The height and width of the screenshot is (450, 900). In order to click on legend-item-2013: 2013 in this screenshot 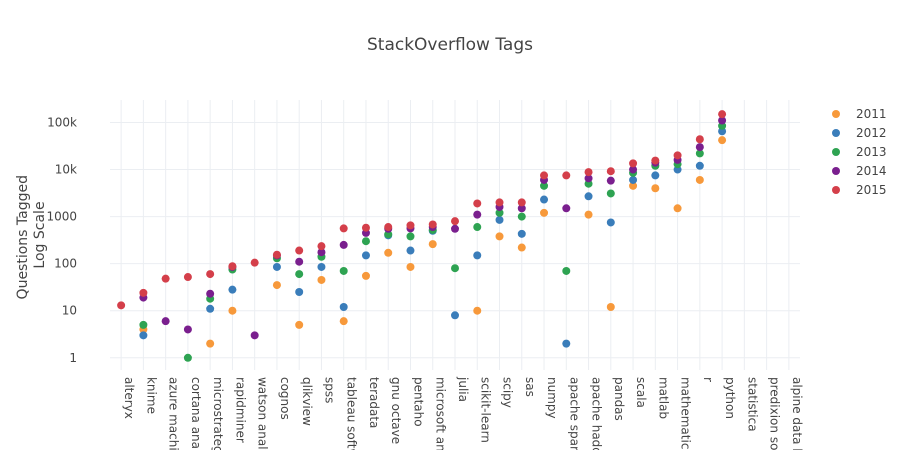, I will do `click(859, 152)`.